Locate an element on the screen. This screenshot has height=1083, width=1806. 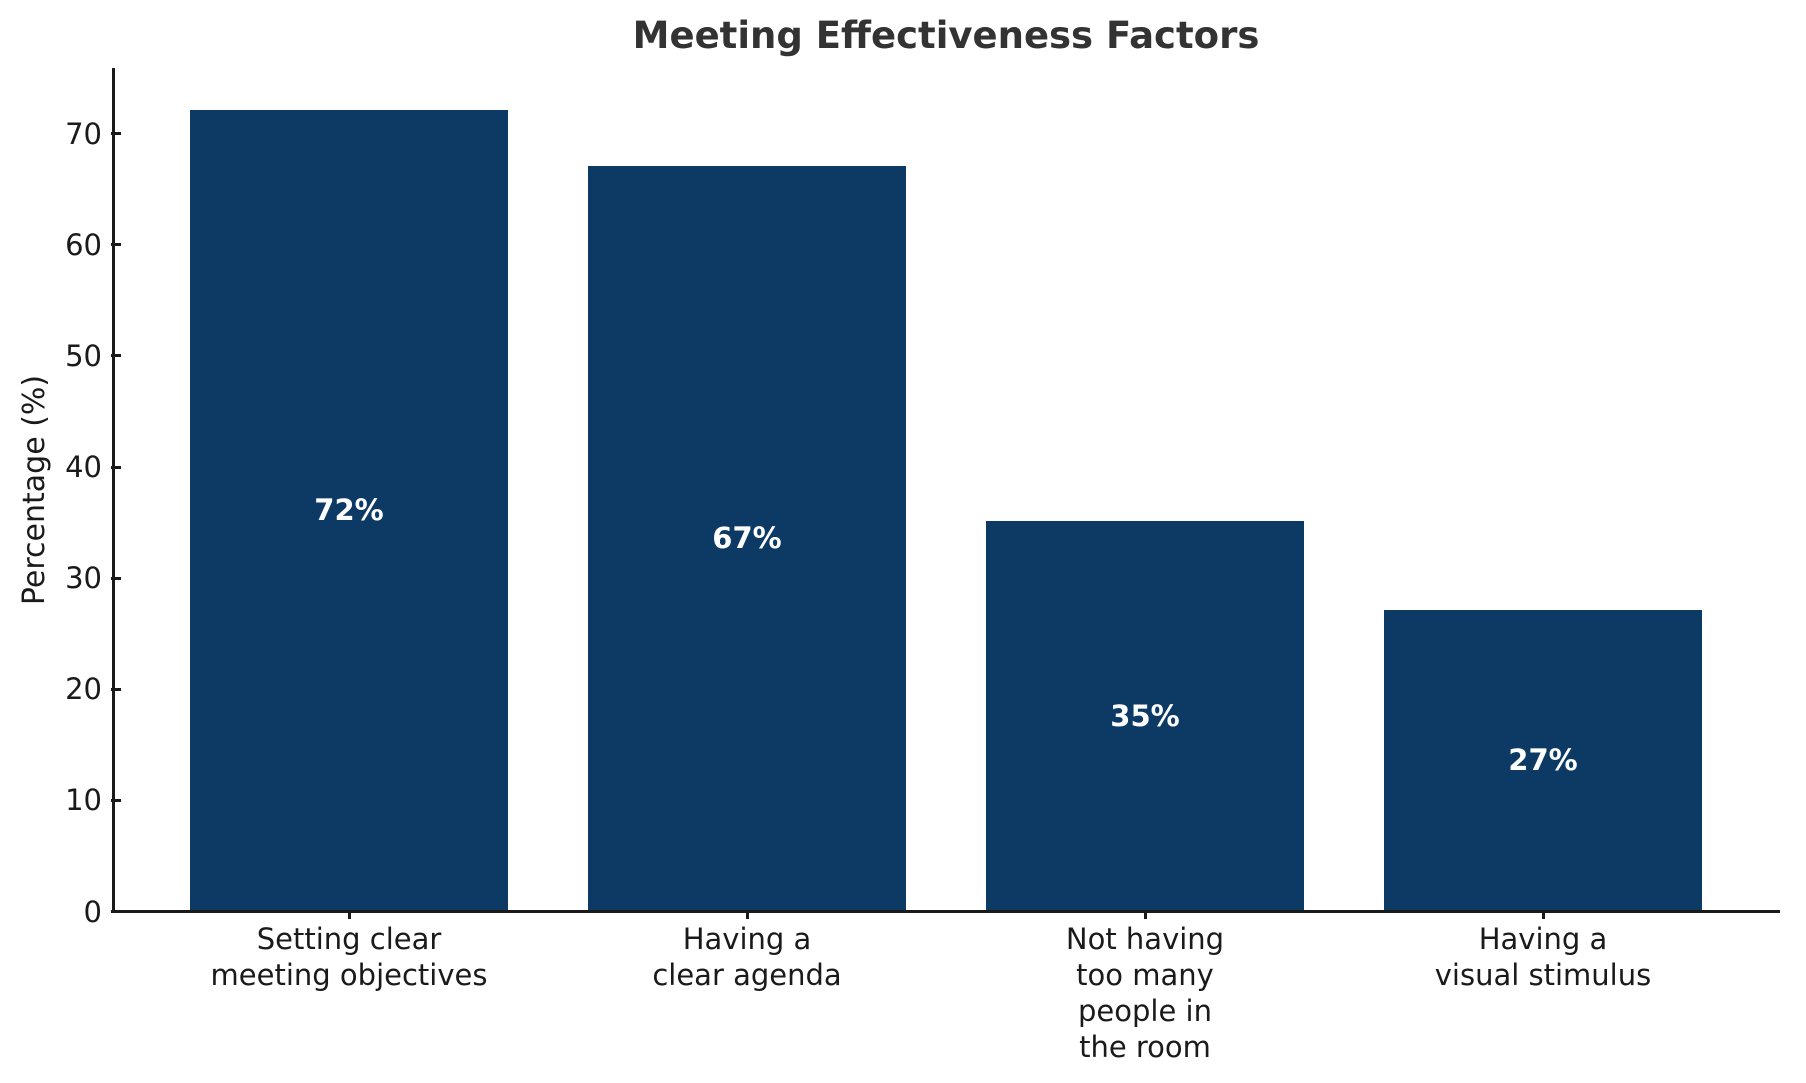
y-tick-label: 10 is located at coordinates (83, 800).